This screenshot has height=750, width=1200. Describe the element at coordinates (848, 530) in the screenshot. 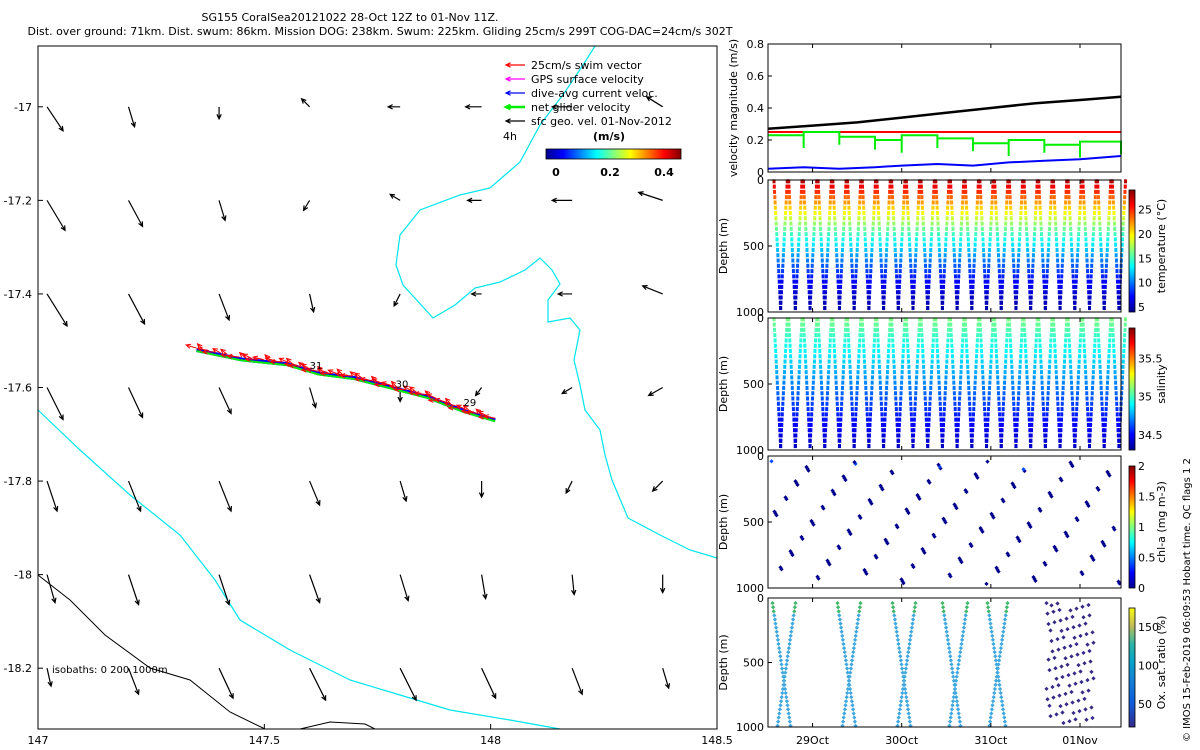

I see `chl-sample` at that location.